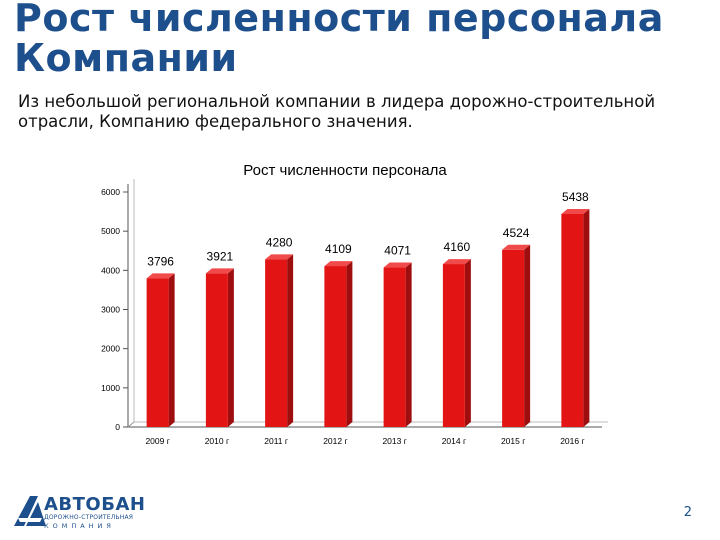 The height and width of the screenshot is (540, 720). Describe the element at coordinates (110, 388) in the screenshot. I see `y-tick-label: 1000` at that location.